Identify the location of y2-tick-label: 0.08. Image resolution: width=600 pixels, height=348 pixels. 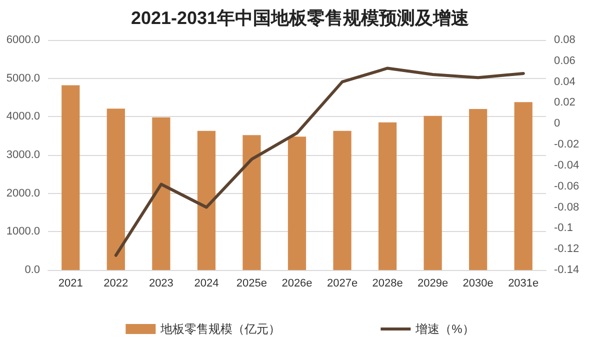
(565, 40).